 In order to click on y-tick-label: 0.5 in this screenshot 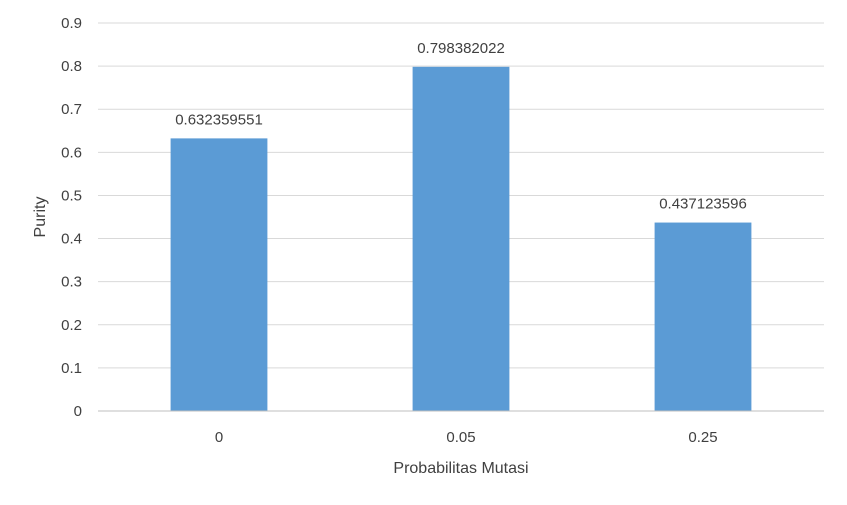, I will do `click(71, 195)`.